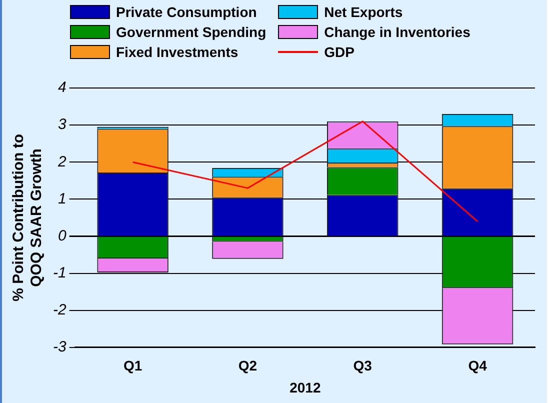  I want to click on y-tick-label: -1, so click(59, 273).